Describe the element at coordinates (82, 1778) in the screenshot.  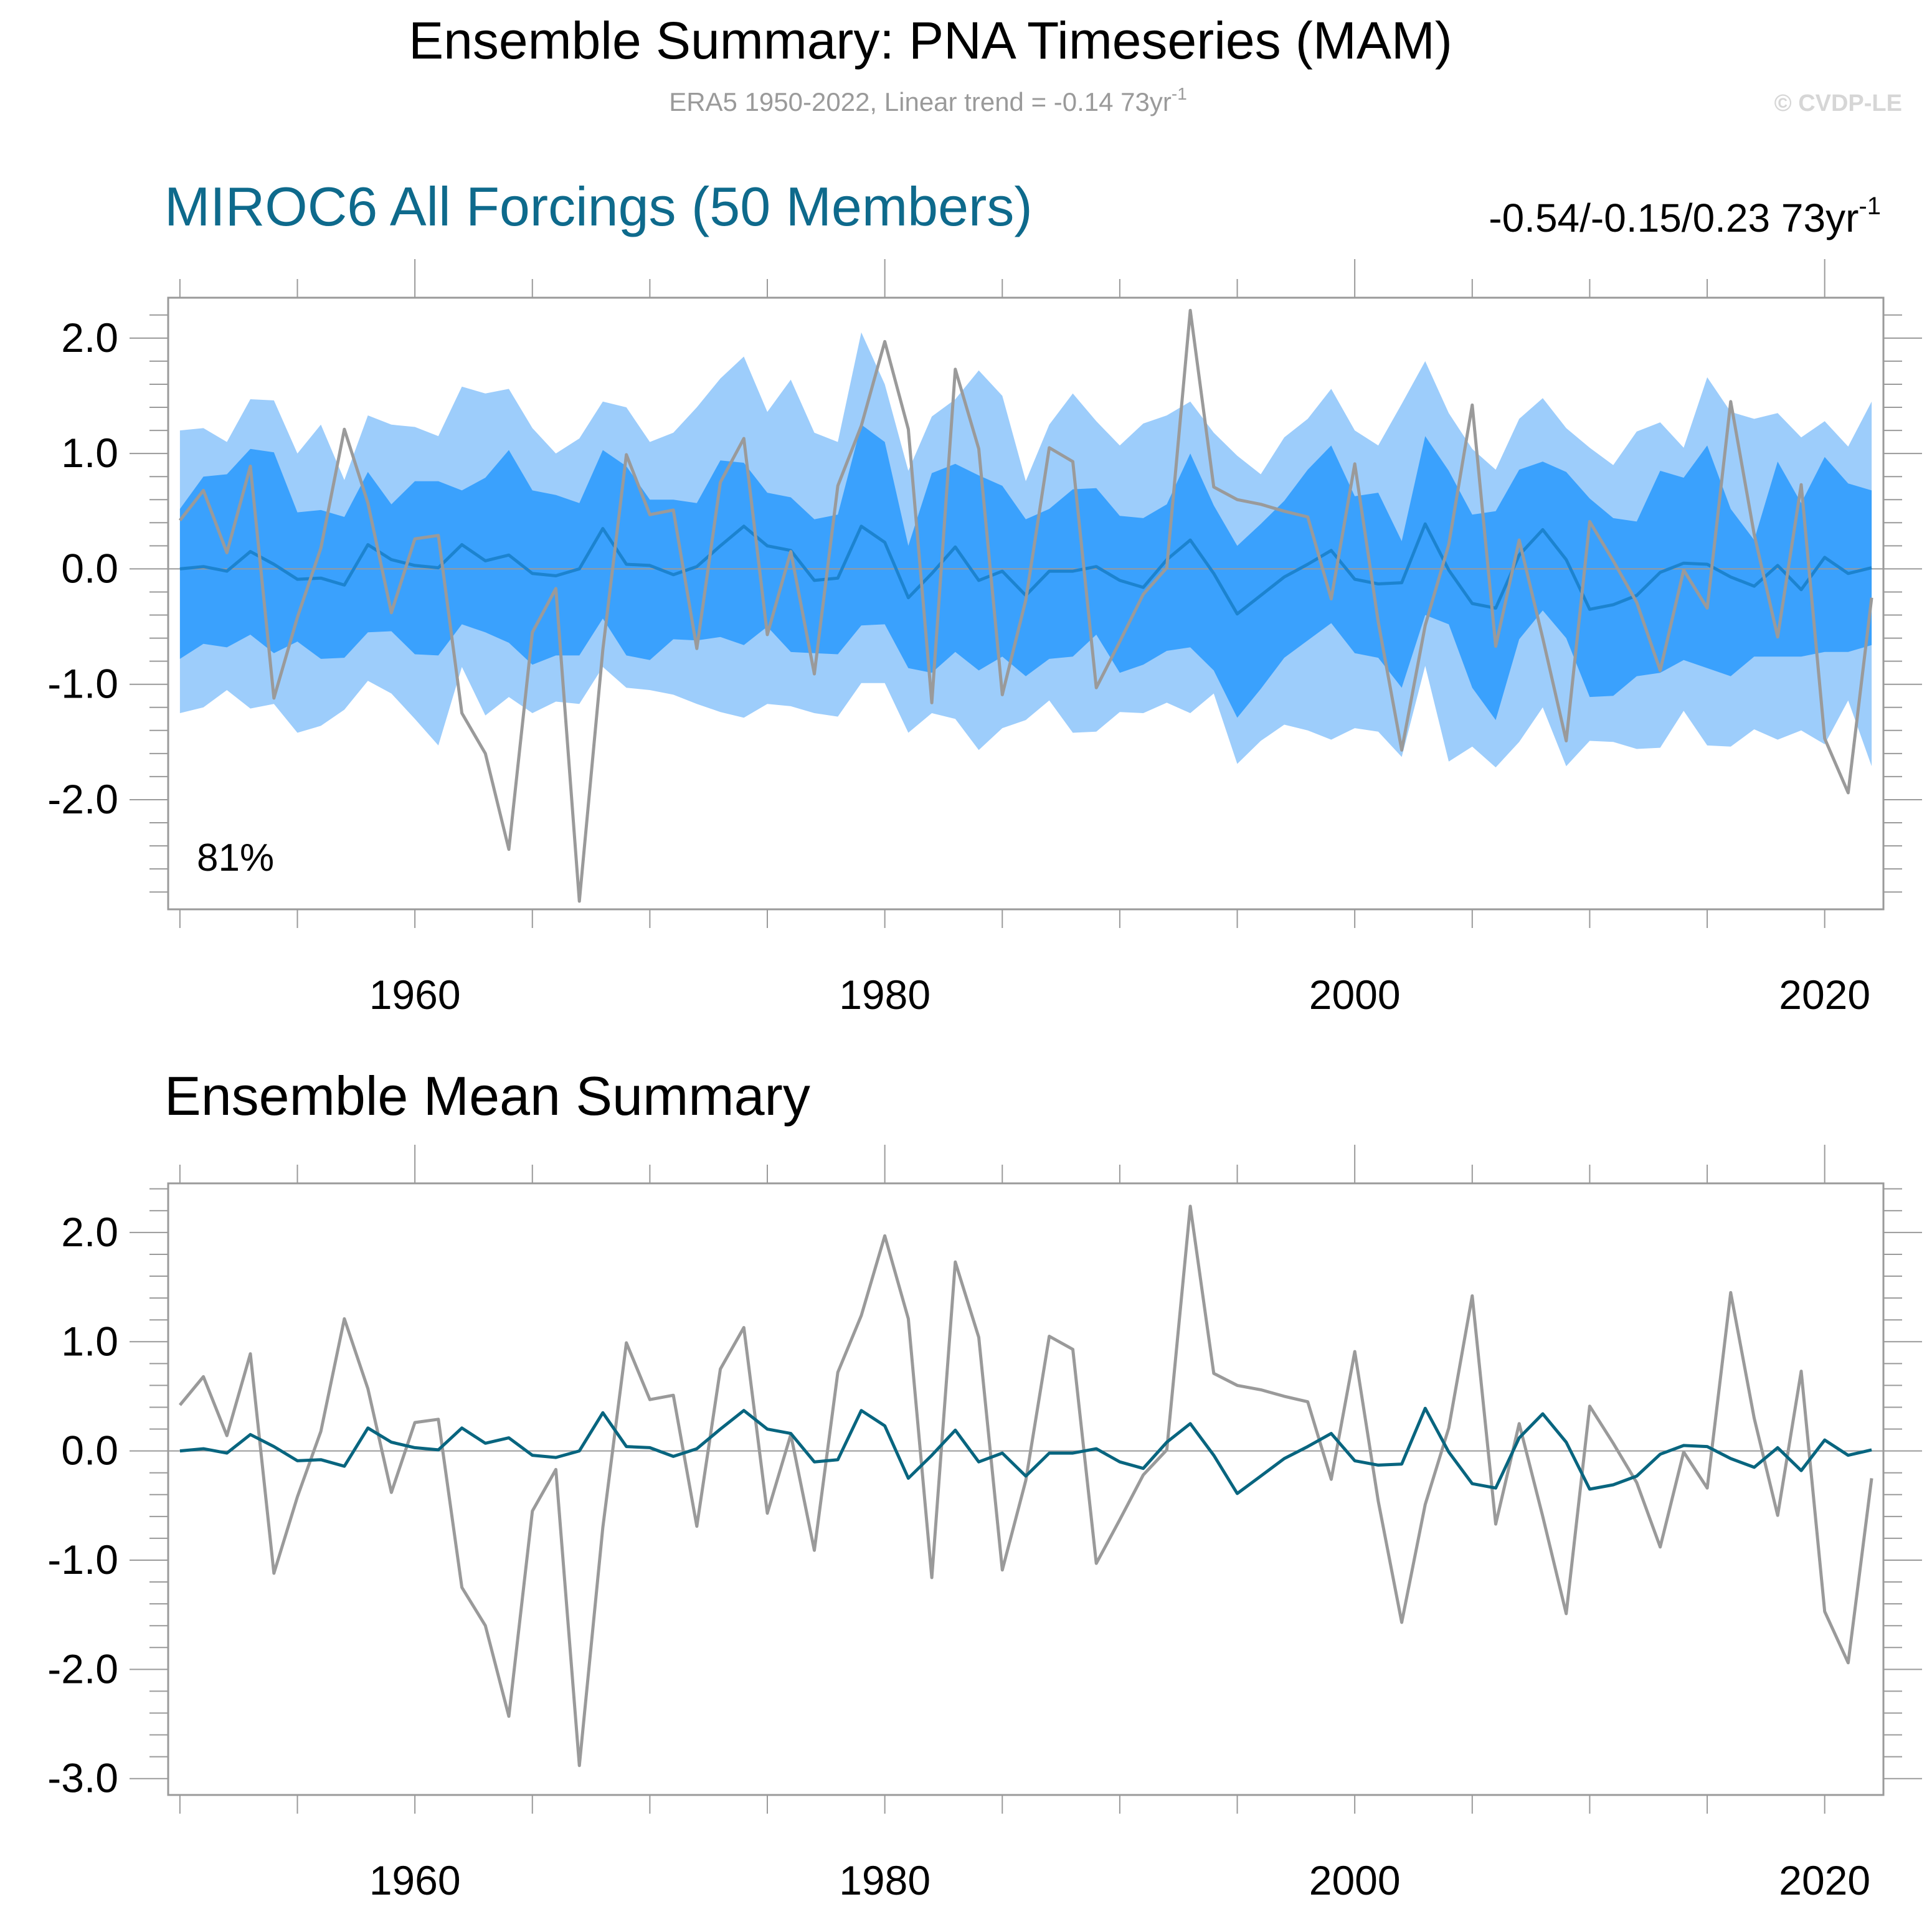
I see `panel2-ytick-label--3.0: -3.0` at that location.